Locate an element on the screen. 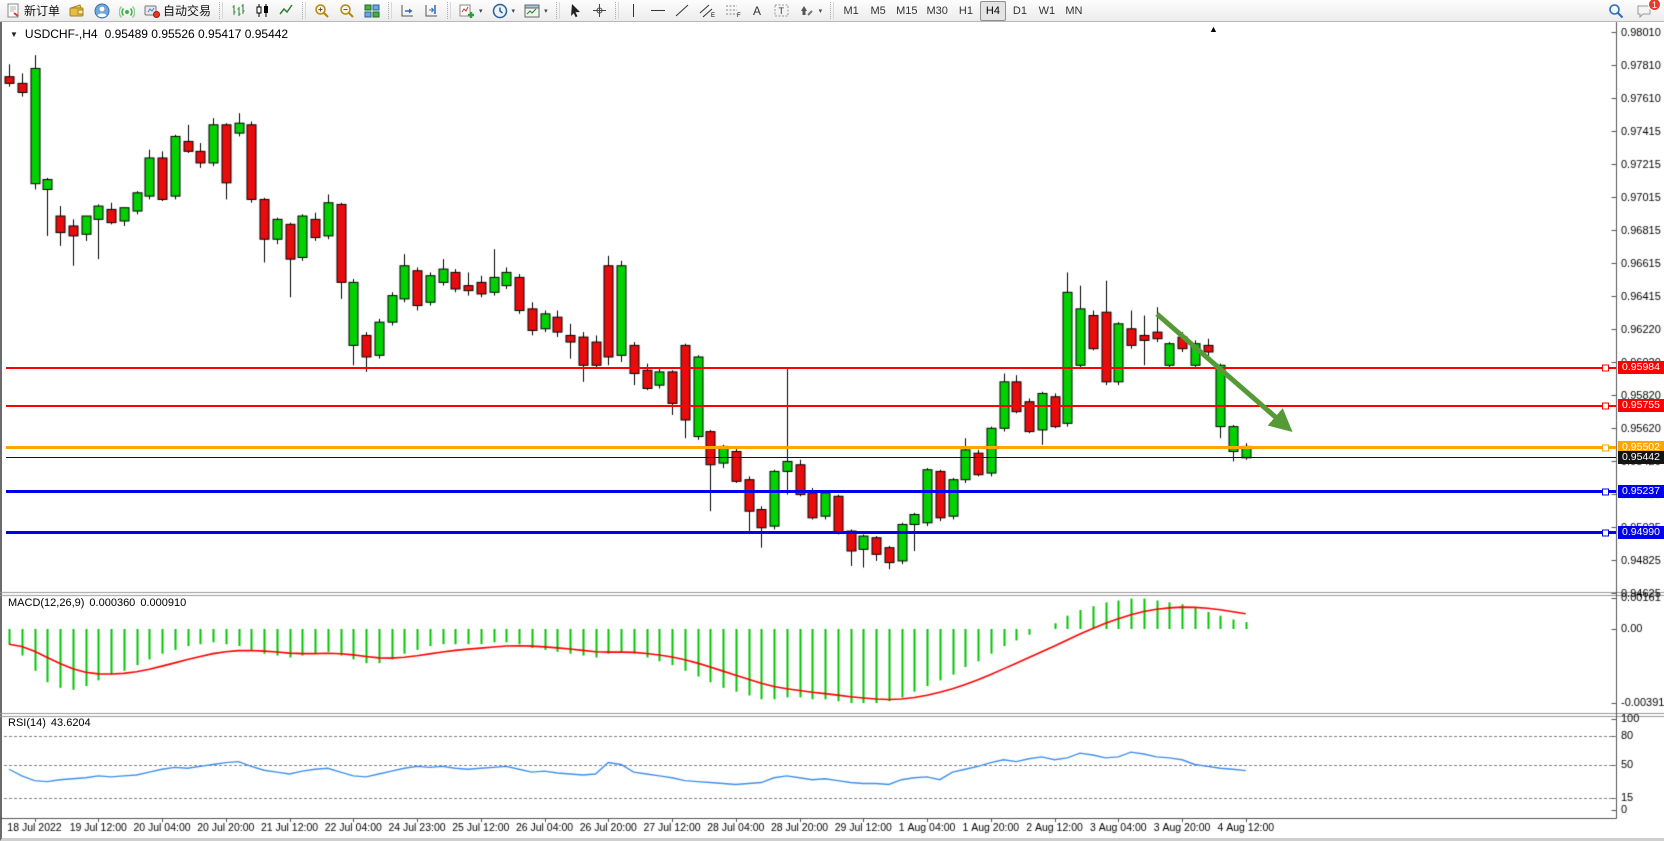  timeframe-MN: MN is located at coordinates (1074, 10).